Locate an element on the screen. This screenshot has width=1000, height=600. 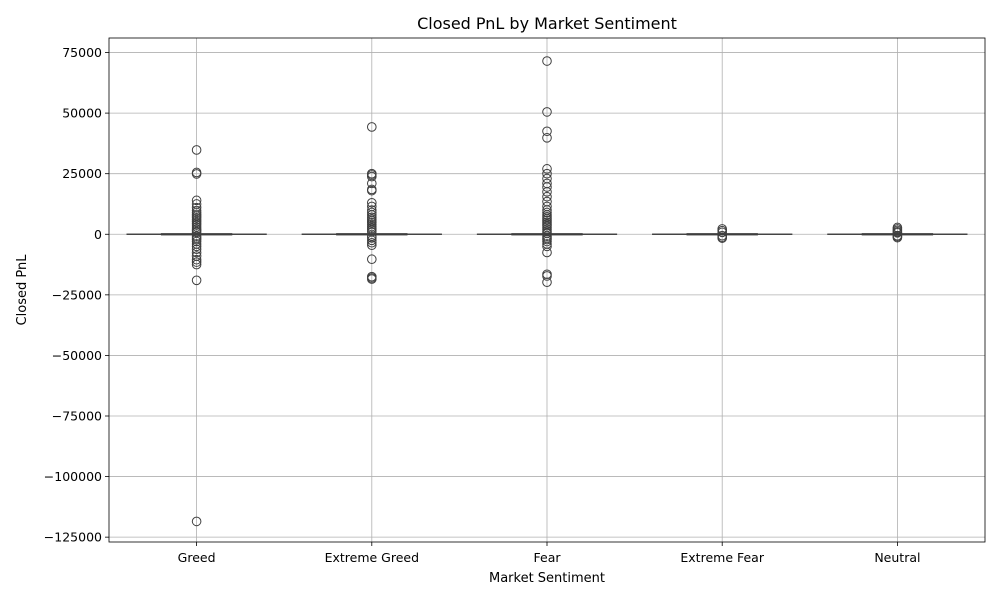
y-tick-label: −100000 is located at coordinates (73, 476).